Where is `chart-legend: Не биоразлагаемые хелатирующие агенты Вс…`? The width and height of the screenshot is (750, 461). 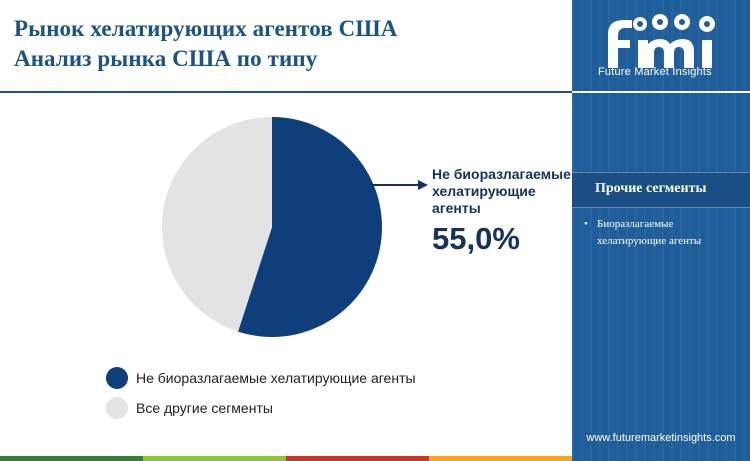 chart-legend: Не биоразлагаемые хелатирующие агенты Вс… is located at coordinates (261, 396).